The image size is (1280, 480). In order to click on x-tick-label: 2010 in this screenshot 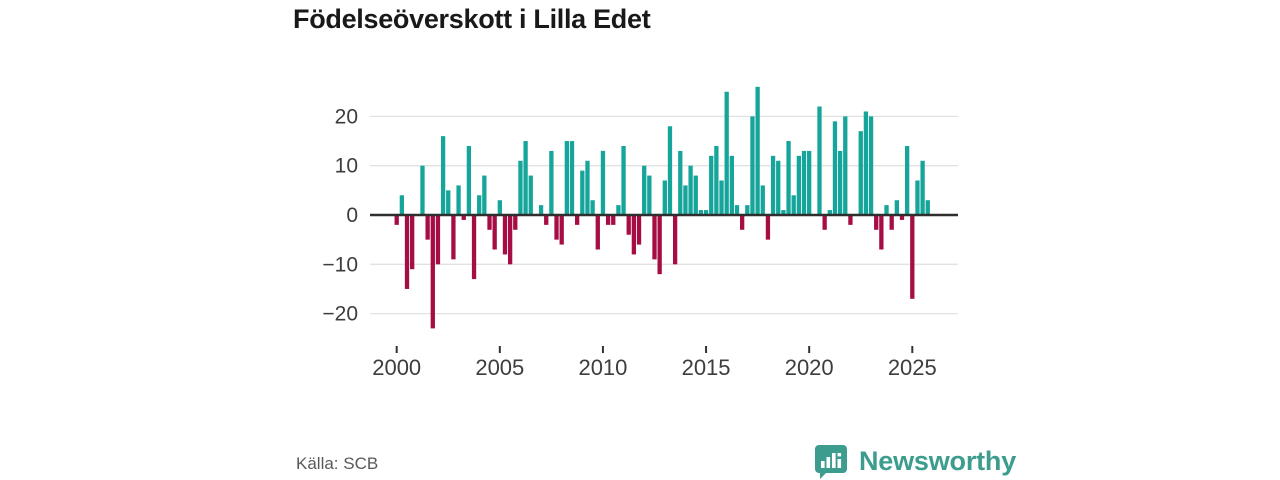, I will do `click(602, 367)`.